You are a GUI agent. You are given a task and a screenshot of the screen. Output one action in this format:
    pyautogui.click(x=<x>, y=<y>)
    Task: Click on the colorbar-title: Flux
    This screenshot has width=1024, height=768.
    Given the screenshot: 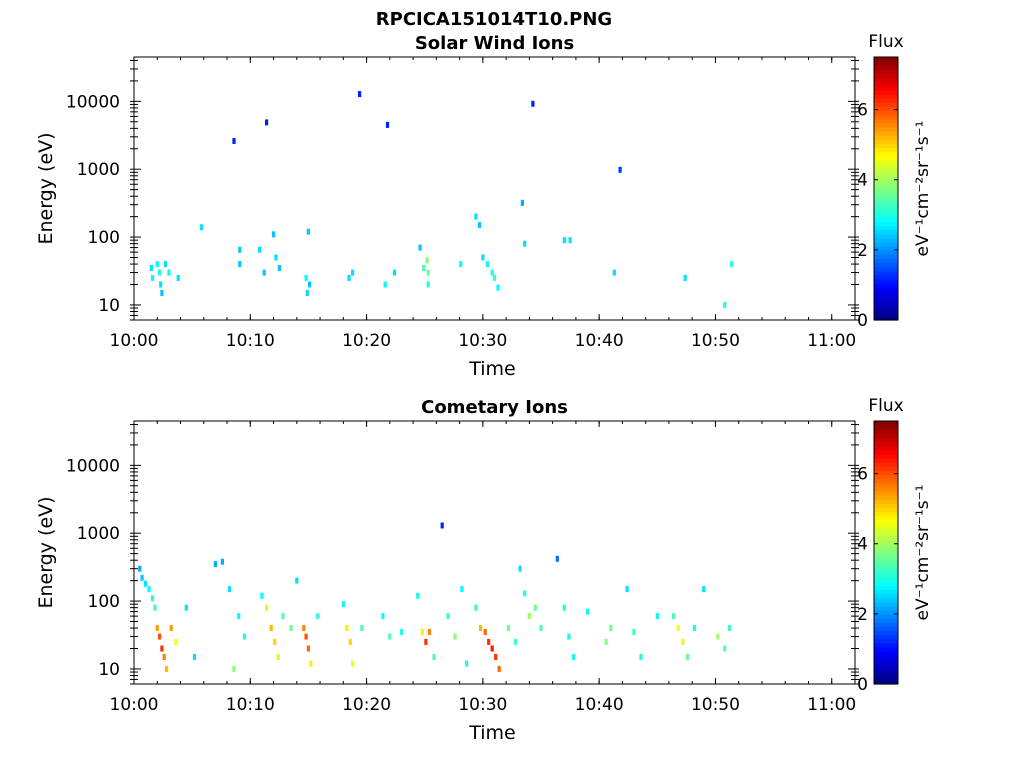 What is the action you would take?
    pyautogui.click(x=885, y=42)
    